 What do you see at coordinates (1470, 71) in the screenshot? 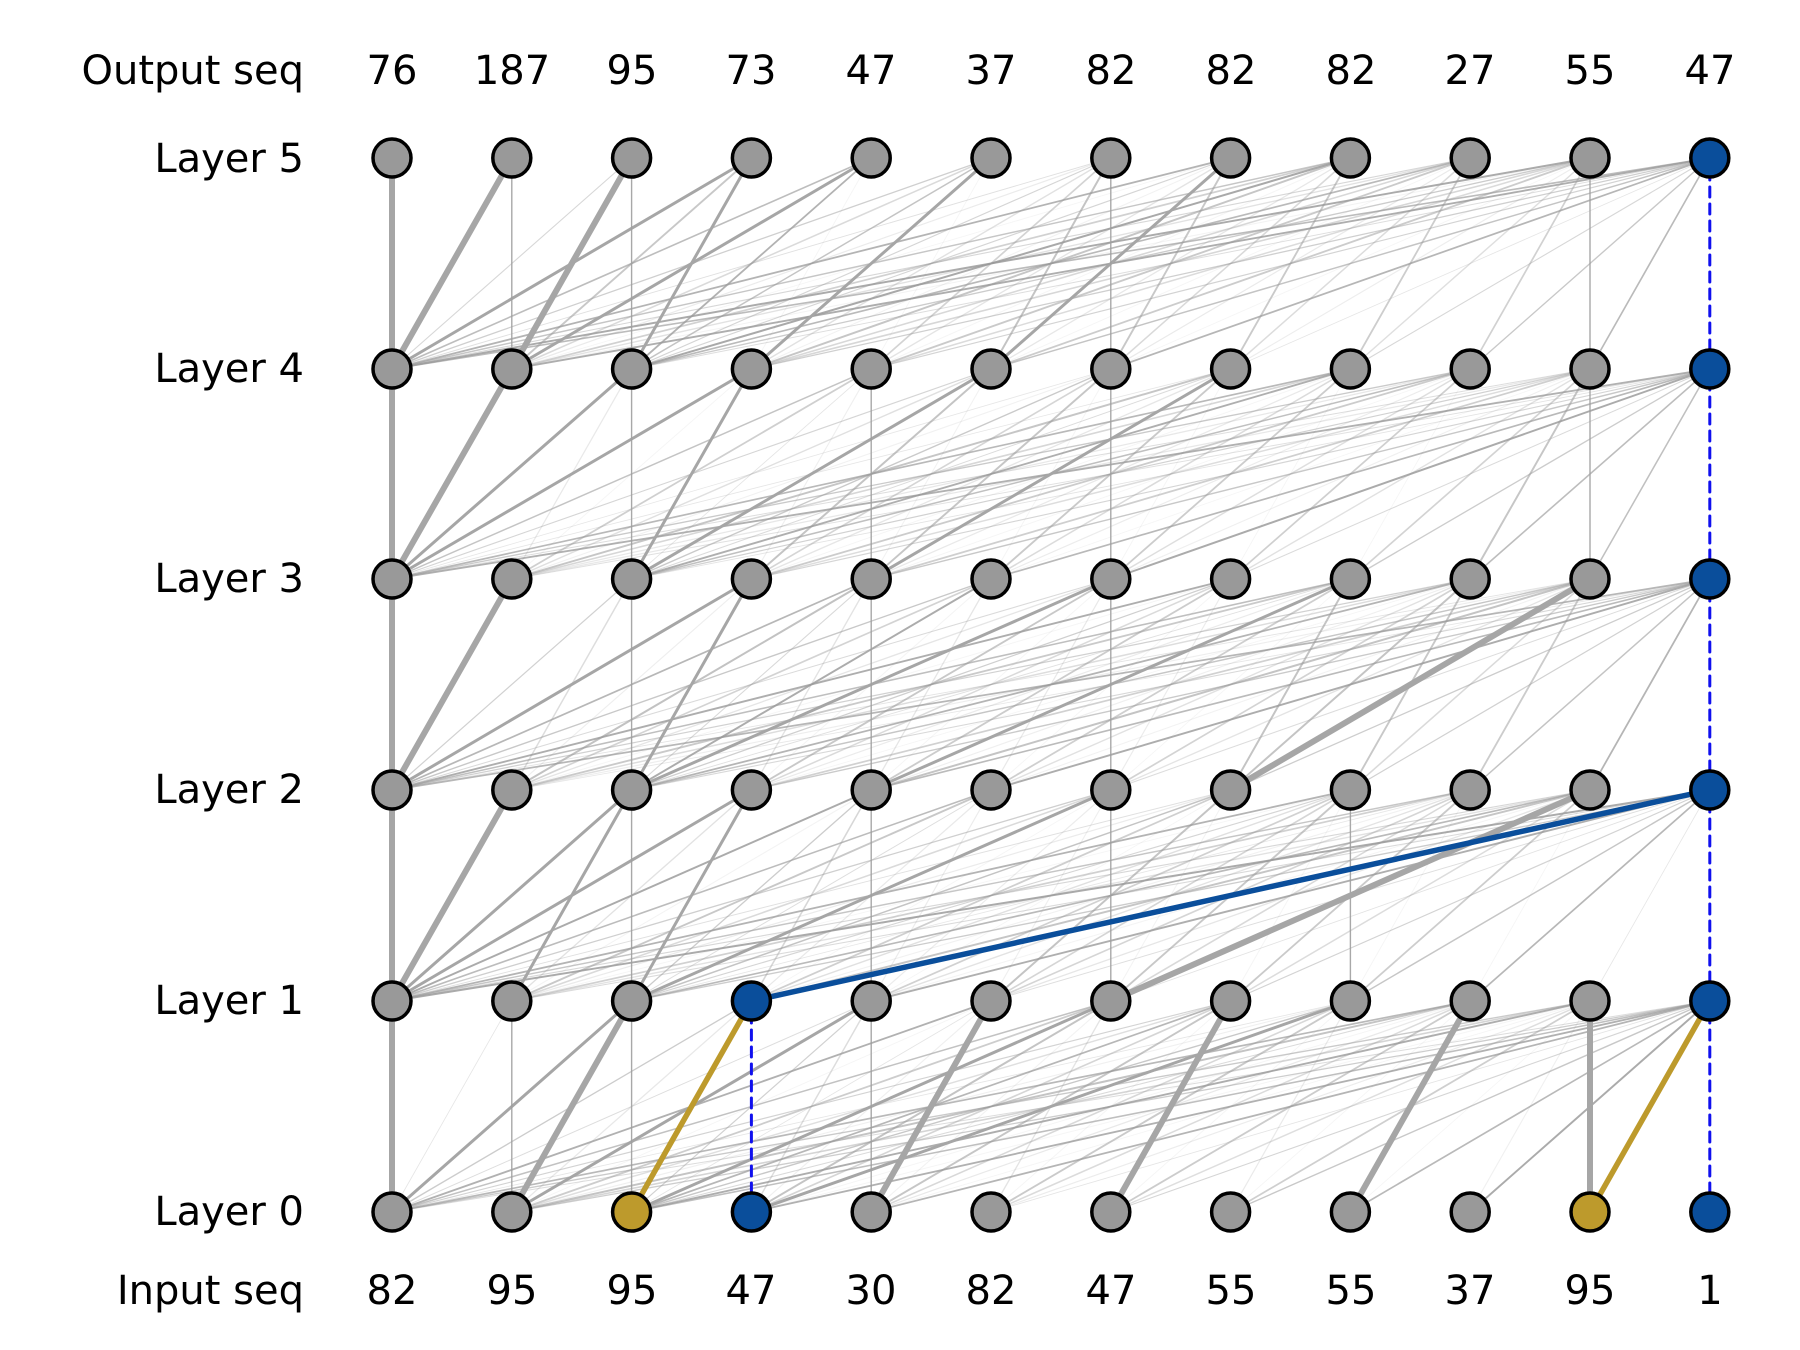
I see `output-token: 27` at bounding box center [1470, 71].